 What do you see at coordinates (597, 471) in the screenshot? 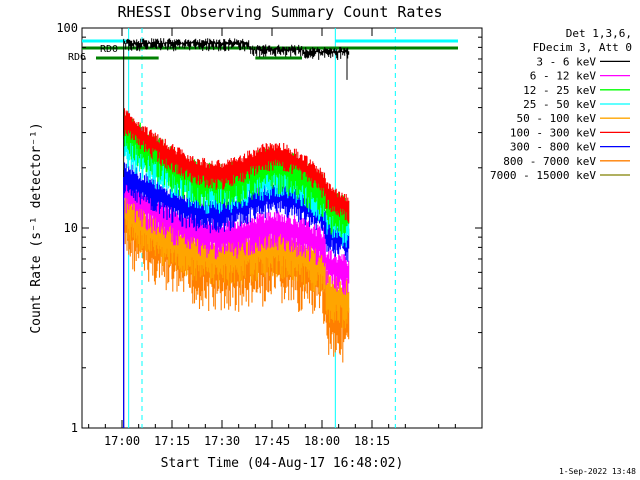
I see `footer-timestamp: 1-Sep-2022 13:48` at bounding box center [597, 471].